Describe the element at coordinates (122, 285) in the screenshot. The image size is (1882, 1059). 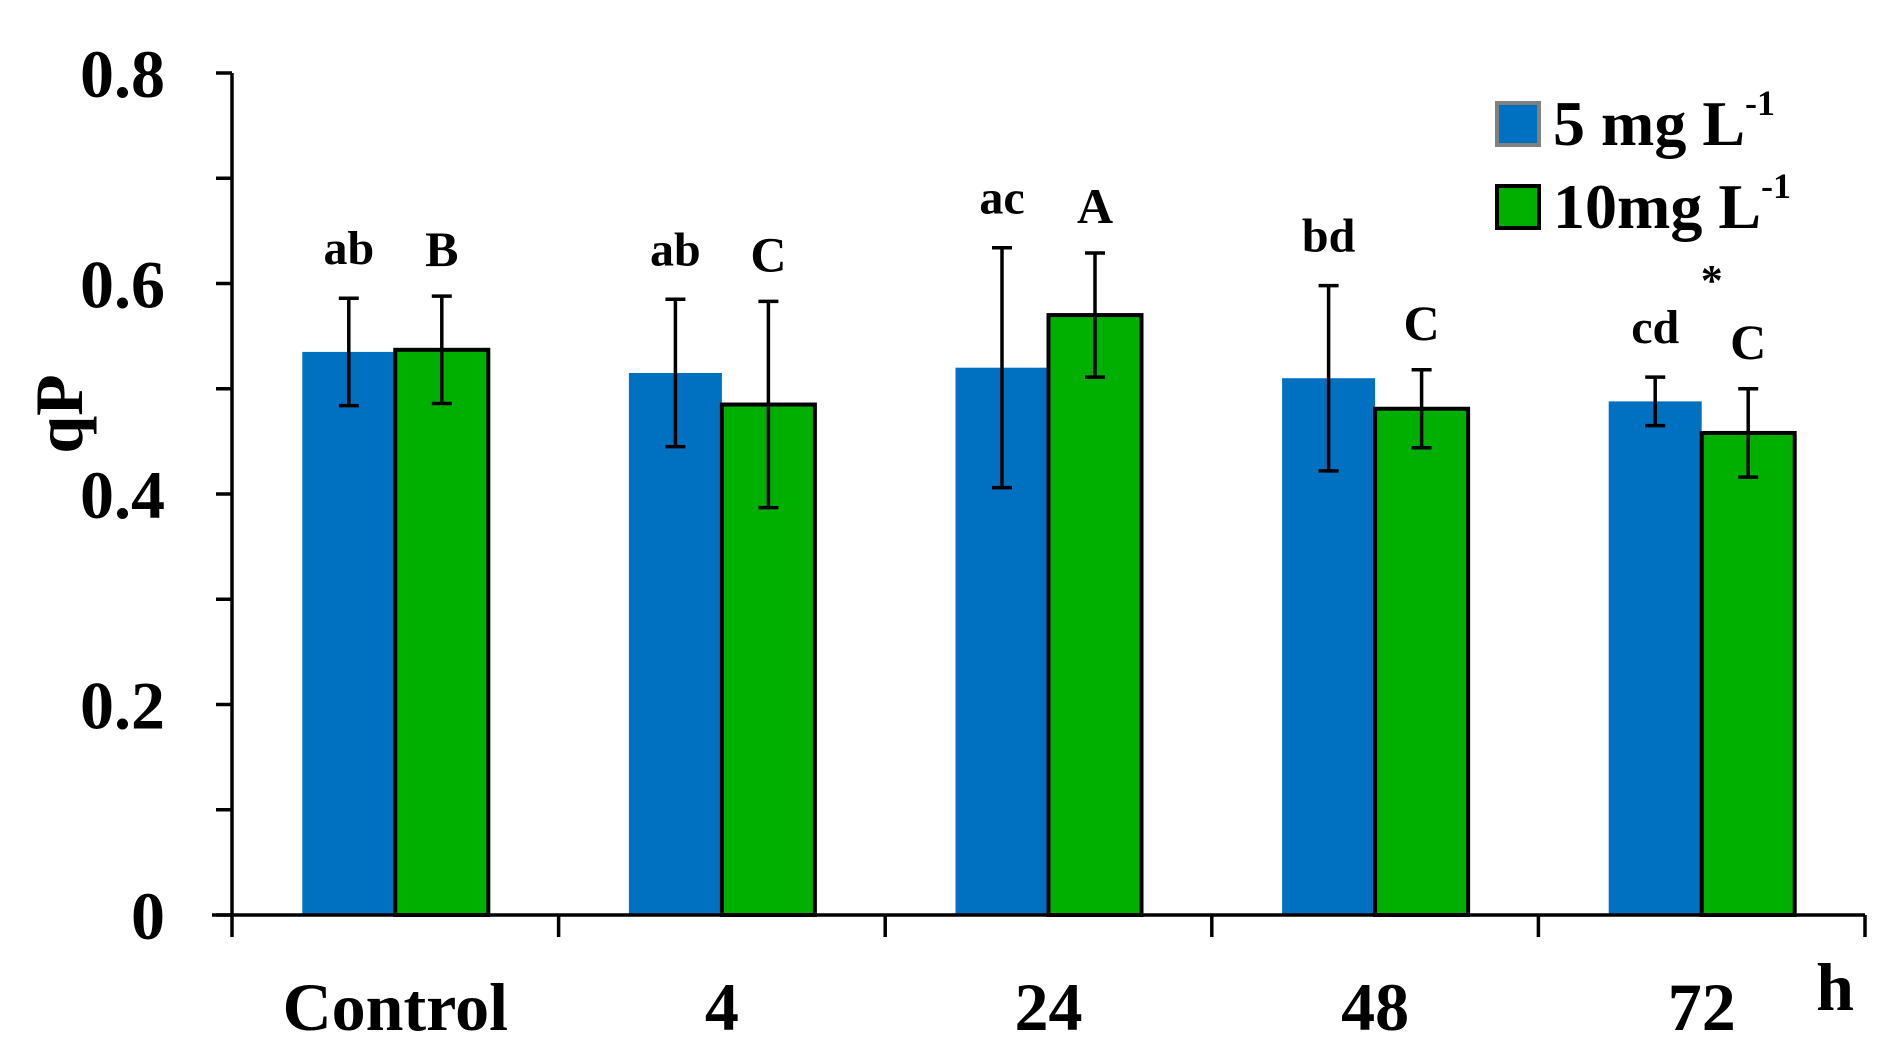
I see `y-tick-label: 0.6` at that location.